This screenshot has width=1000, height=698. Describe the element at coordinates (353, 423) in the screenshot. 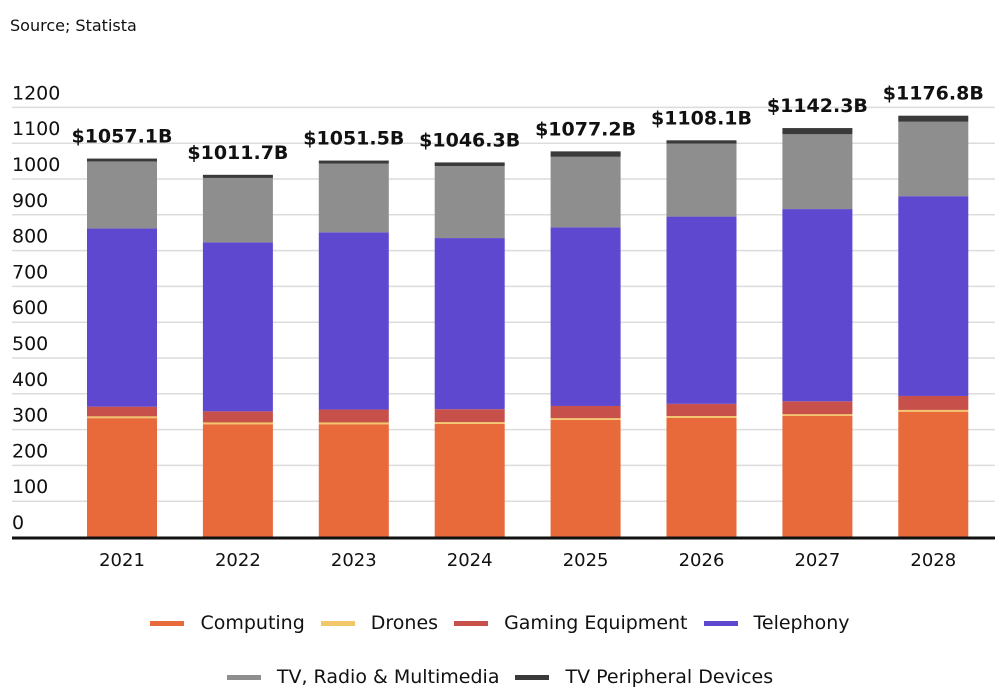

I see `bar-segment-drones-2023` at that location.